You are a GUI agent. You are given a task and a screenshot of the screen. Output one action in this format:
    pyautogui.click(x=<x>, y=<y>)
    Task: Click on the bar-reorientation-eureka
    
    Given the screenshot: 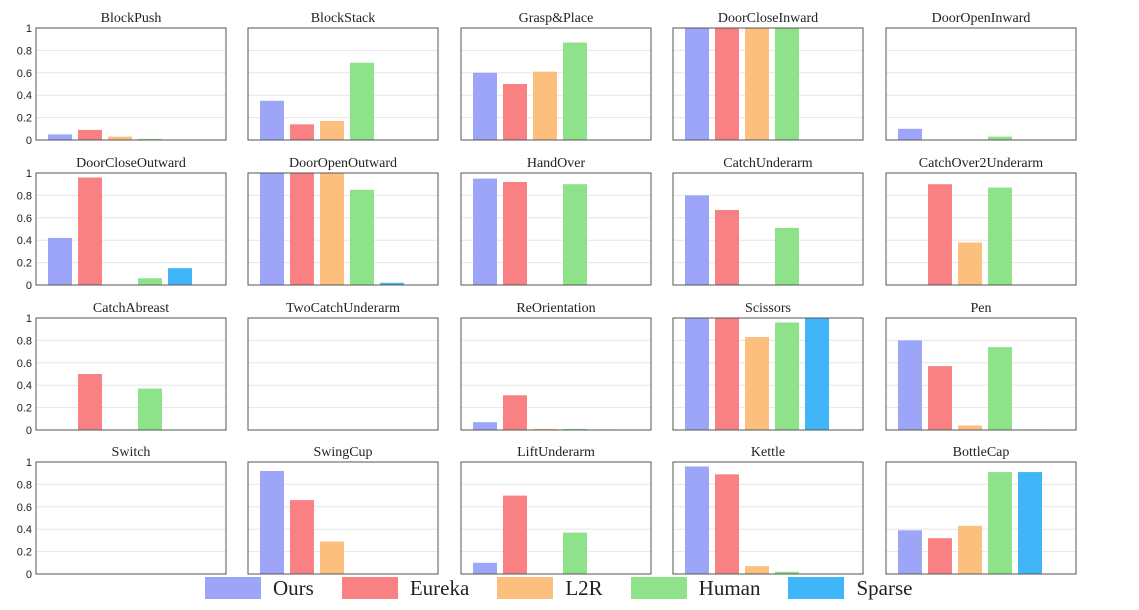 What is the action you would take?
    pyautogui.click(x=515, y=412)
    